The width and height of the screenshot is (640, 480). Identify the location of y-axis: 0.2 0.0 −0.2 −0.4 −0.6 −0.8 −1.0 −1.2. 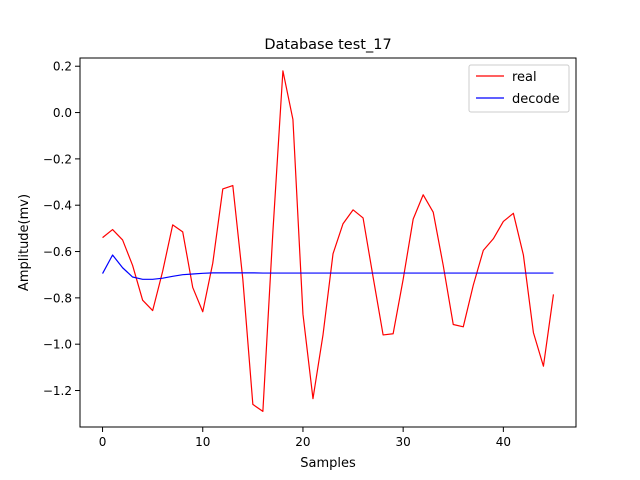
(61, 229).